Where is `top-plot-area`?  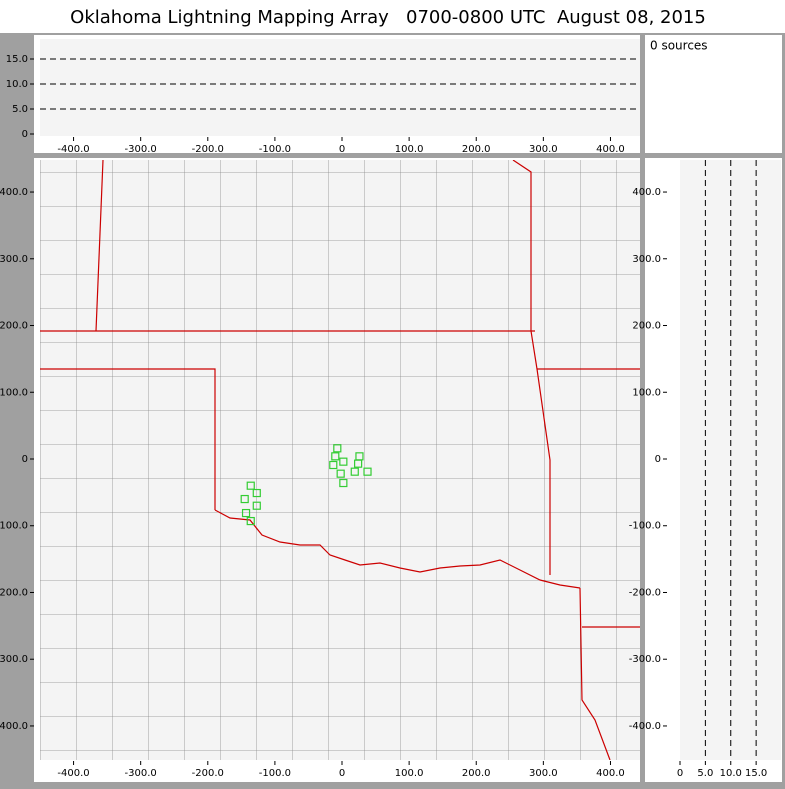 top-plot-area is located at coordinates (340, 87).